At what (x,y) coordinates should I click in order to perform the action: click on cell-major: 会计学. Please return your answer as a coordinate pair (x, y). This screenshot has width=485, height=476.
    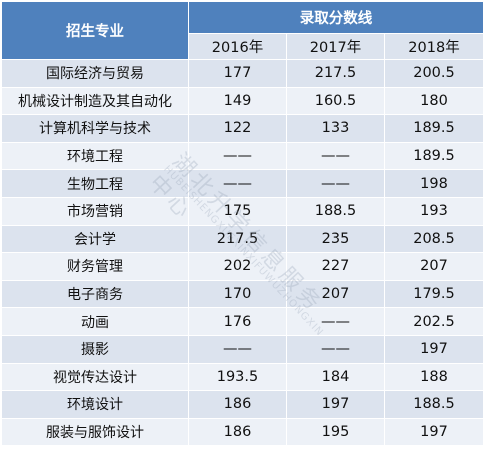
    Looking at the image, I should click on (95, 239).